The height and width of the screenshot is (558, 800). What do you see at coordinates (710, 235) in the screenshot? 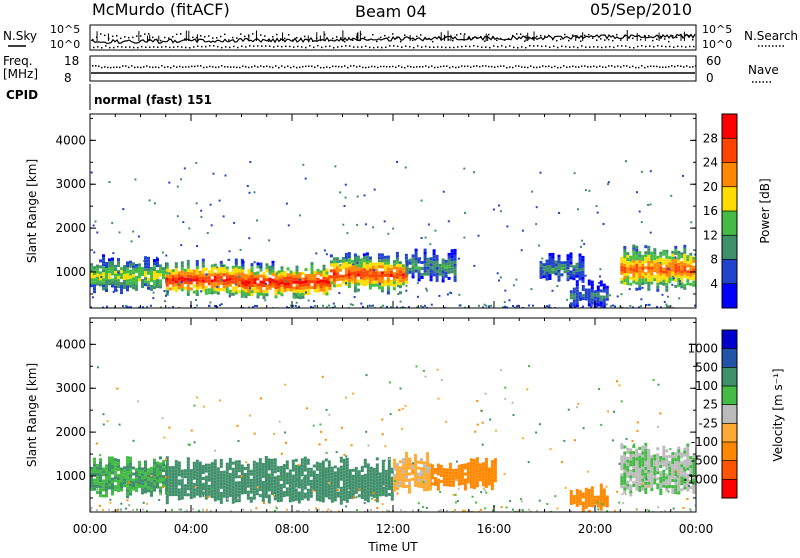
I see `colorbar-tick-label: 12` at bounding box center [710, 235].